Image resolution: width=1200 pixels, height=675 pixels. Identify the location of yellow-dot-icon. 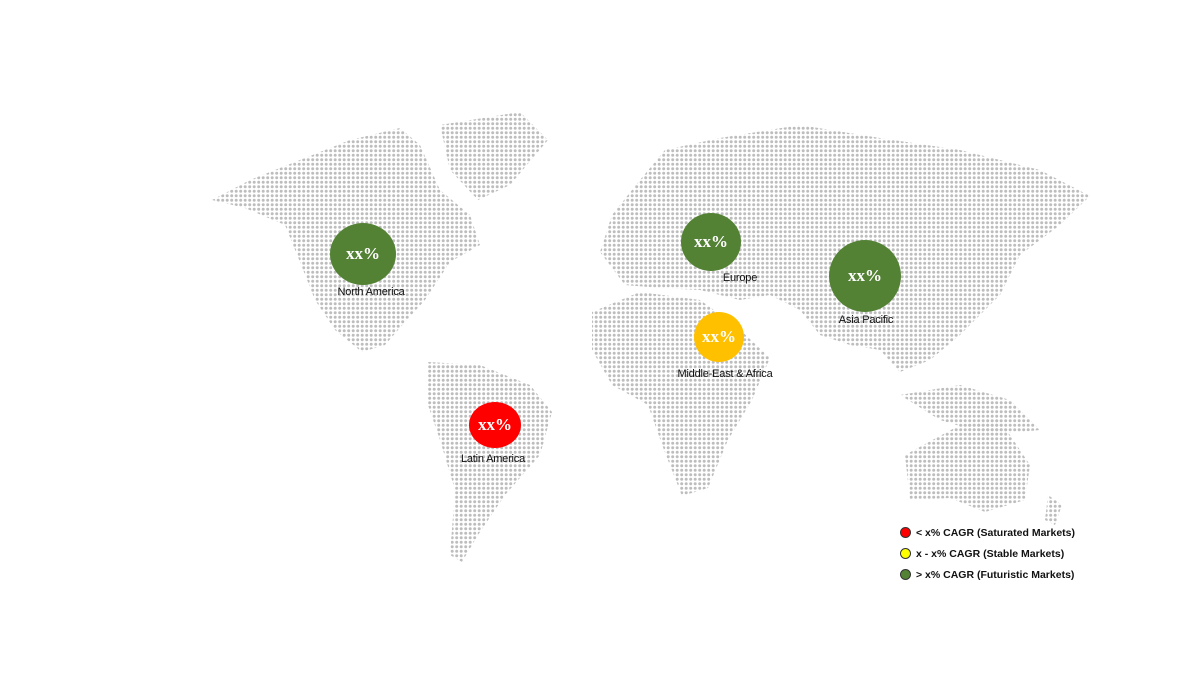
(905, 553).